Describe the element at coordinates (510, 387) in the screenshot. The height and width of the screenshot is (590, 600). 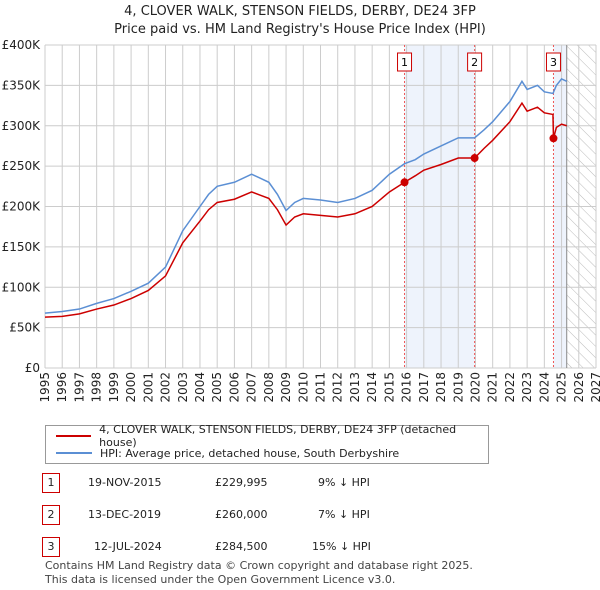
I see `x-tick-label: 2022` at that location.